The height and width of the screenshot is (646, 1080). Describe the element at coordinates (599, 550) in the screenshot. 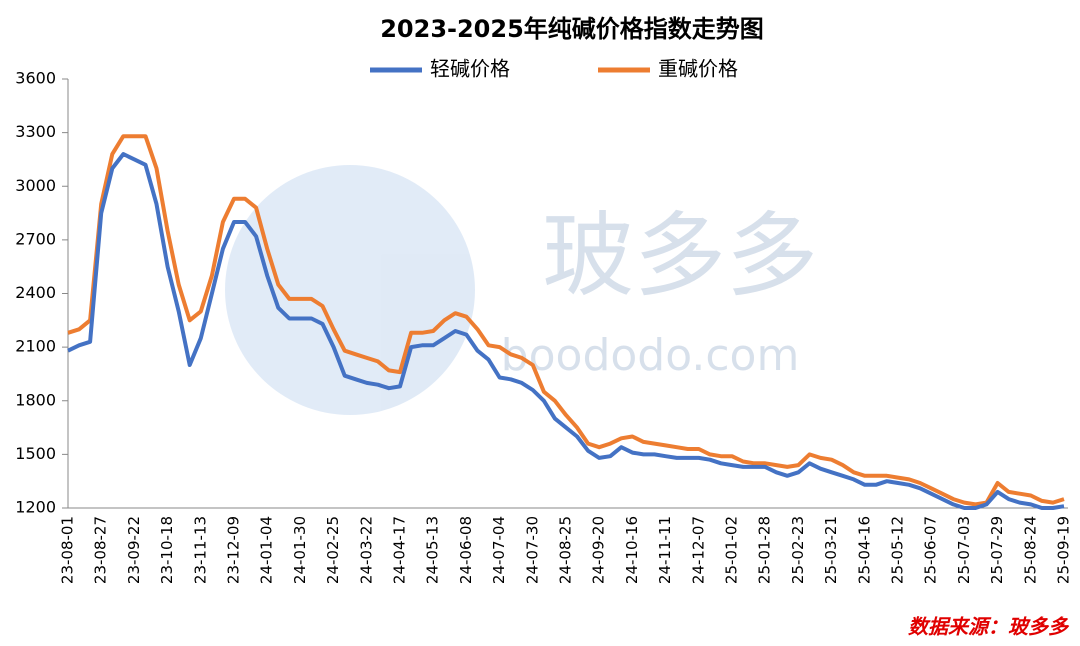

I see `x-tick-label: 24-09-20` at that location.